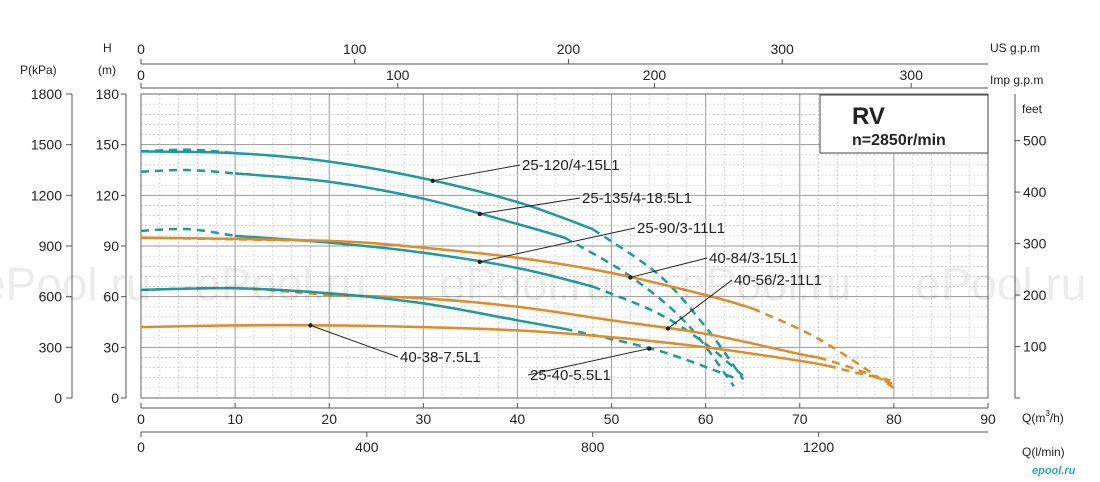 The image size is (1100, 482). I want to click on flow-lpm-axis-label: Q(l/min), so click(1043, 452).